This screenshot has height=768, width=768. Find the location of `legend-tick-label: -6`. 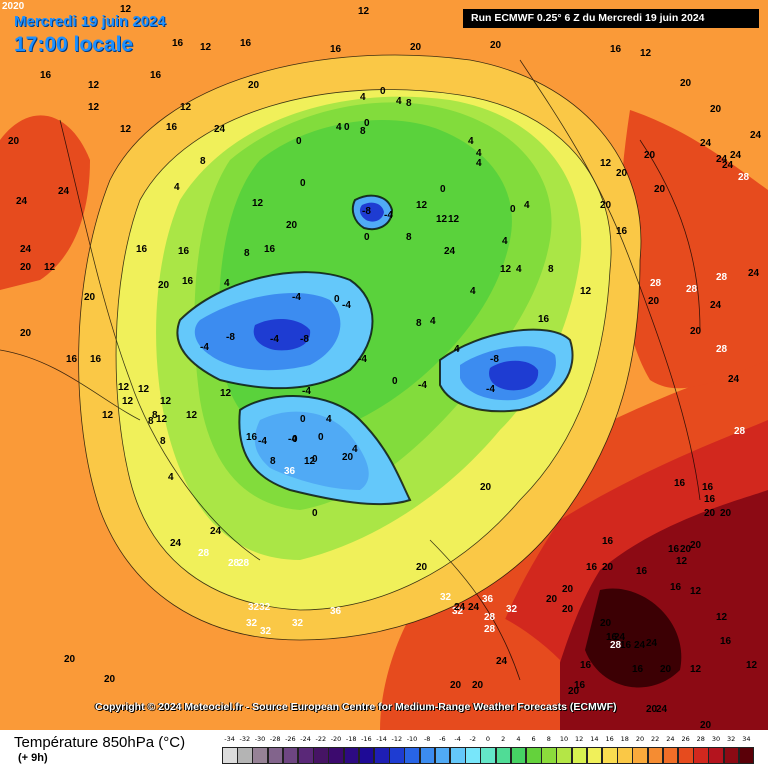

legend-tick-label: -6 is located at coordinates (442, 739).